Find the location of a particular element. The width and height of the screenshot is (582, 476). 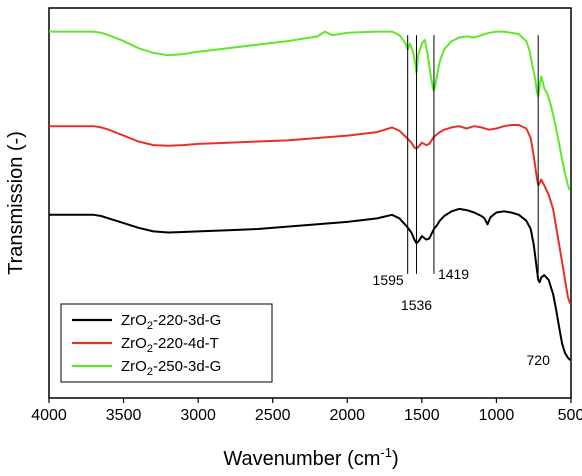

x-axis-label: Wavenumber (cm-1) is located at coordinates (310, 457).